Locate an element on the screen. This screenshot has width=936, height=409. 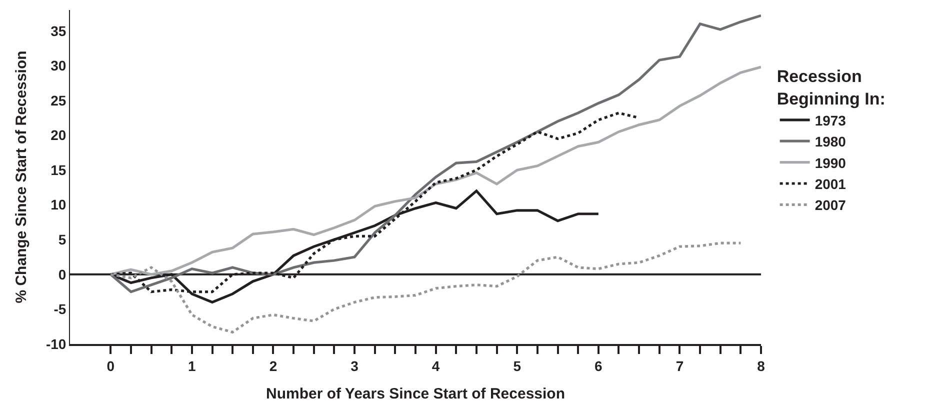
y-tick-label: 15 is located at coordinates (58, 170).